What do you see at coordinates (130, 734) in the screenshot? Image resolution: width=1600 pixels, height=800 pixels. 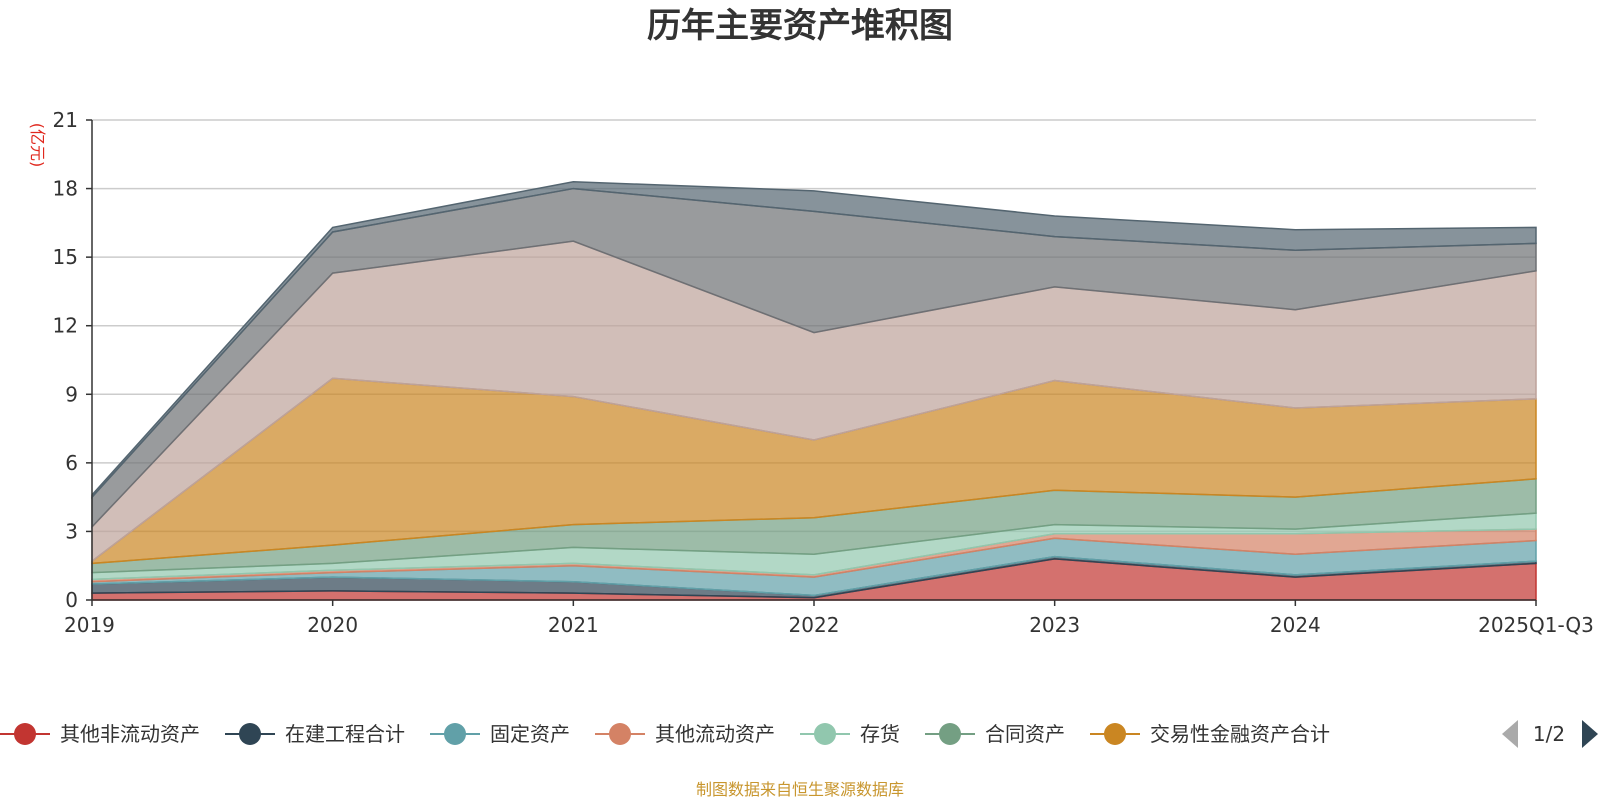 I see `legend-label: 其他非流动资产` at bounding box center [130, 734].